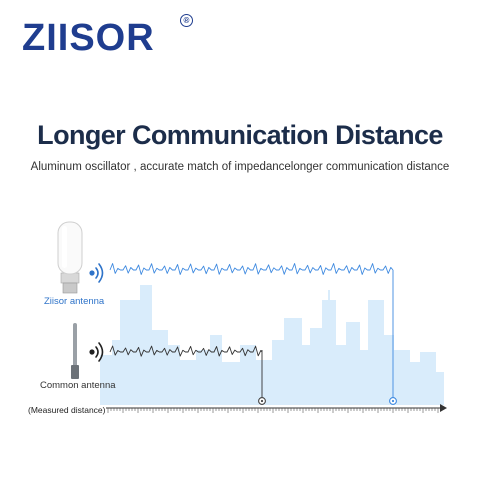 The height and width of the screenshot is (480, 480). I want to click on common-signal-waves-icon, so click(96, 352).